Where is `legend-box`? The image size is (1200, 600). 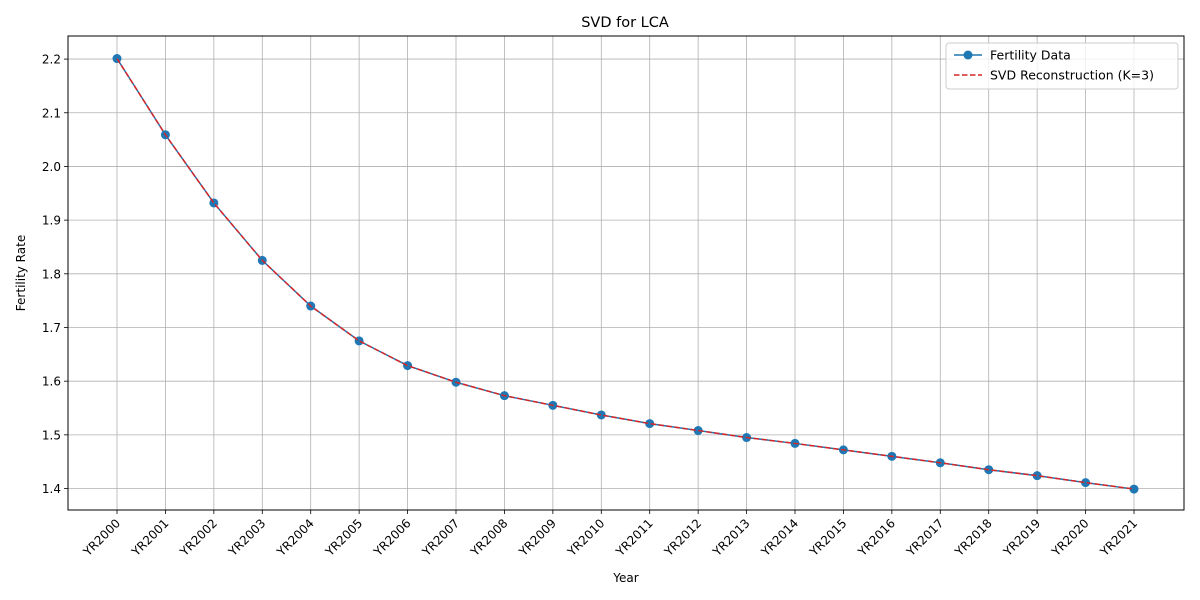
legend-box is located at coordinates (1062, 66).